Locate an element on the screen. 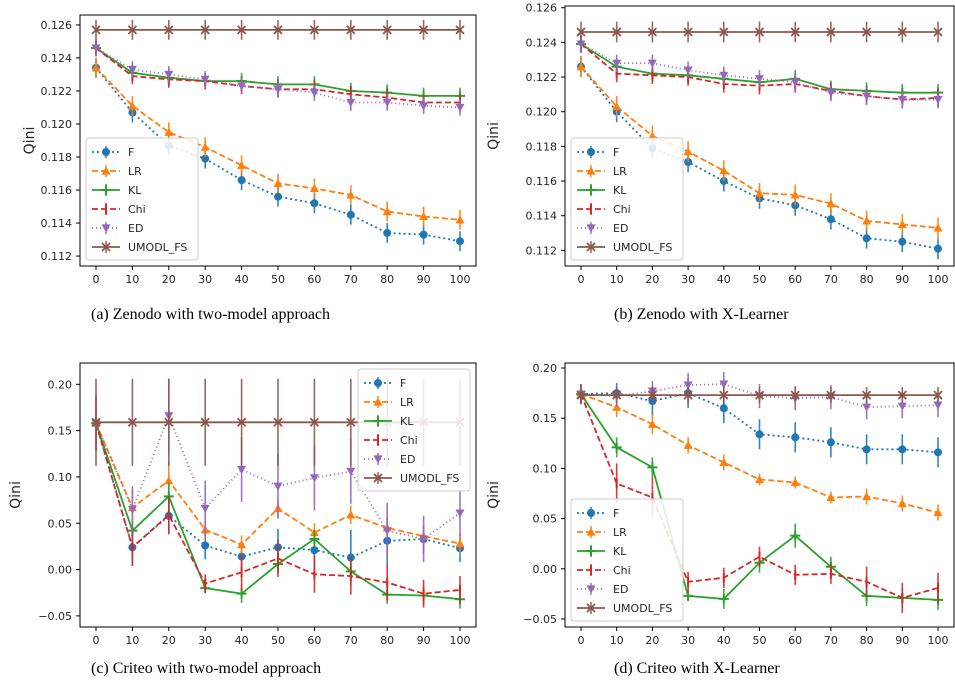  legend-item: F is located at coordinates (598, 513).